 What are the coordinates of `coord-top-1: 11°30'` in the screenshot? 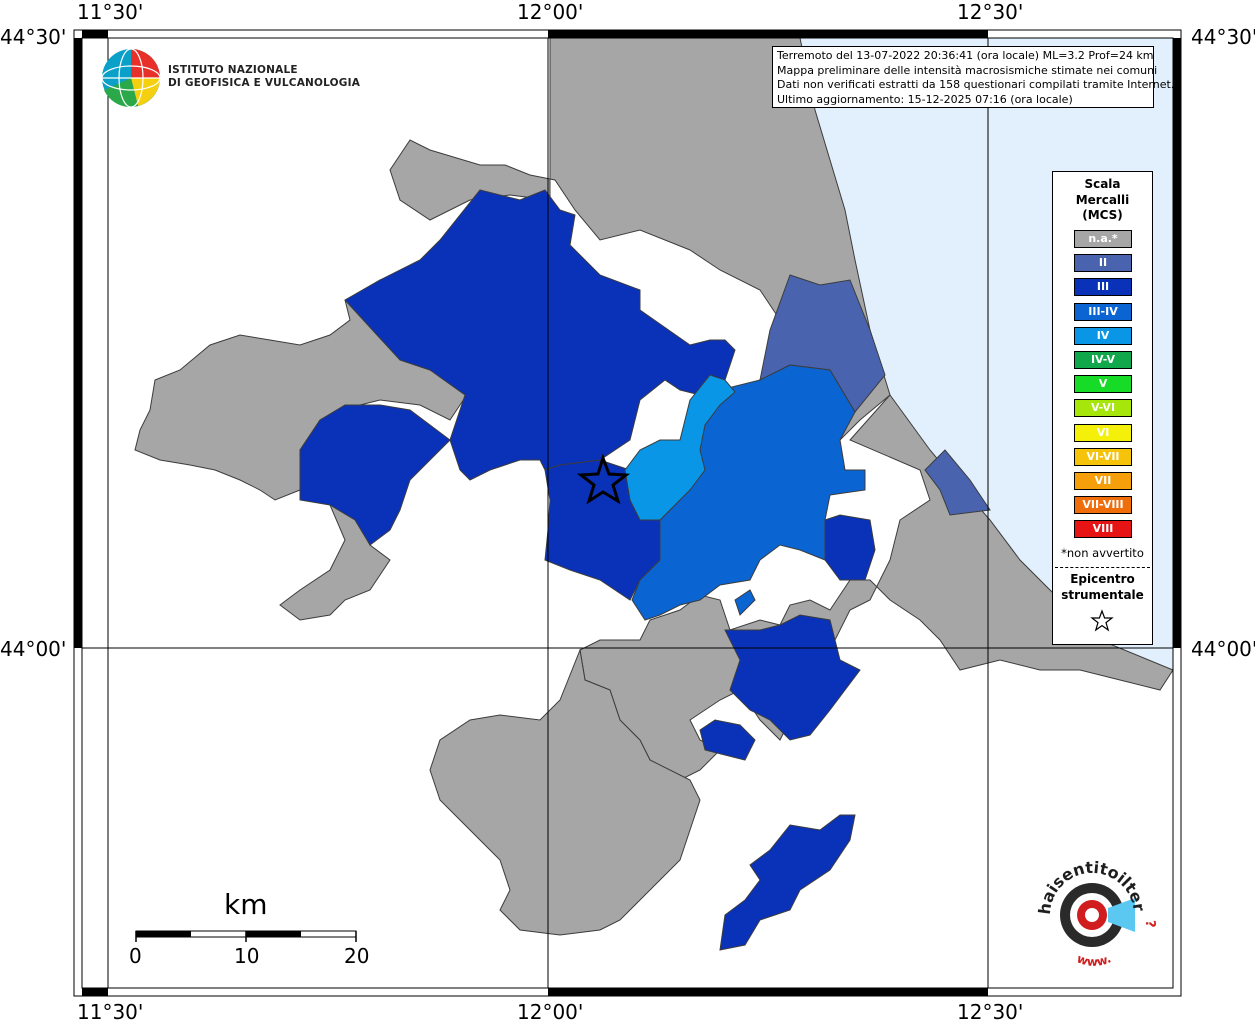 It's located at (110, 12).